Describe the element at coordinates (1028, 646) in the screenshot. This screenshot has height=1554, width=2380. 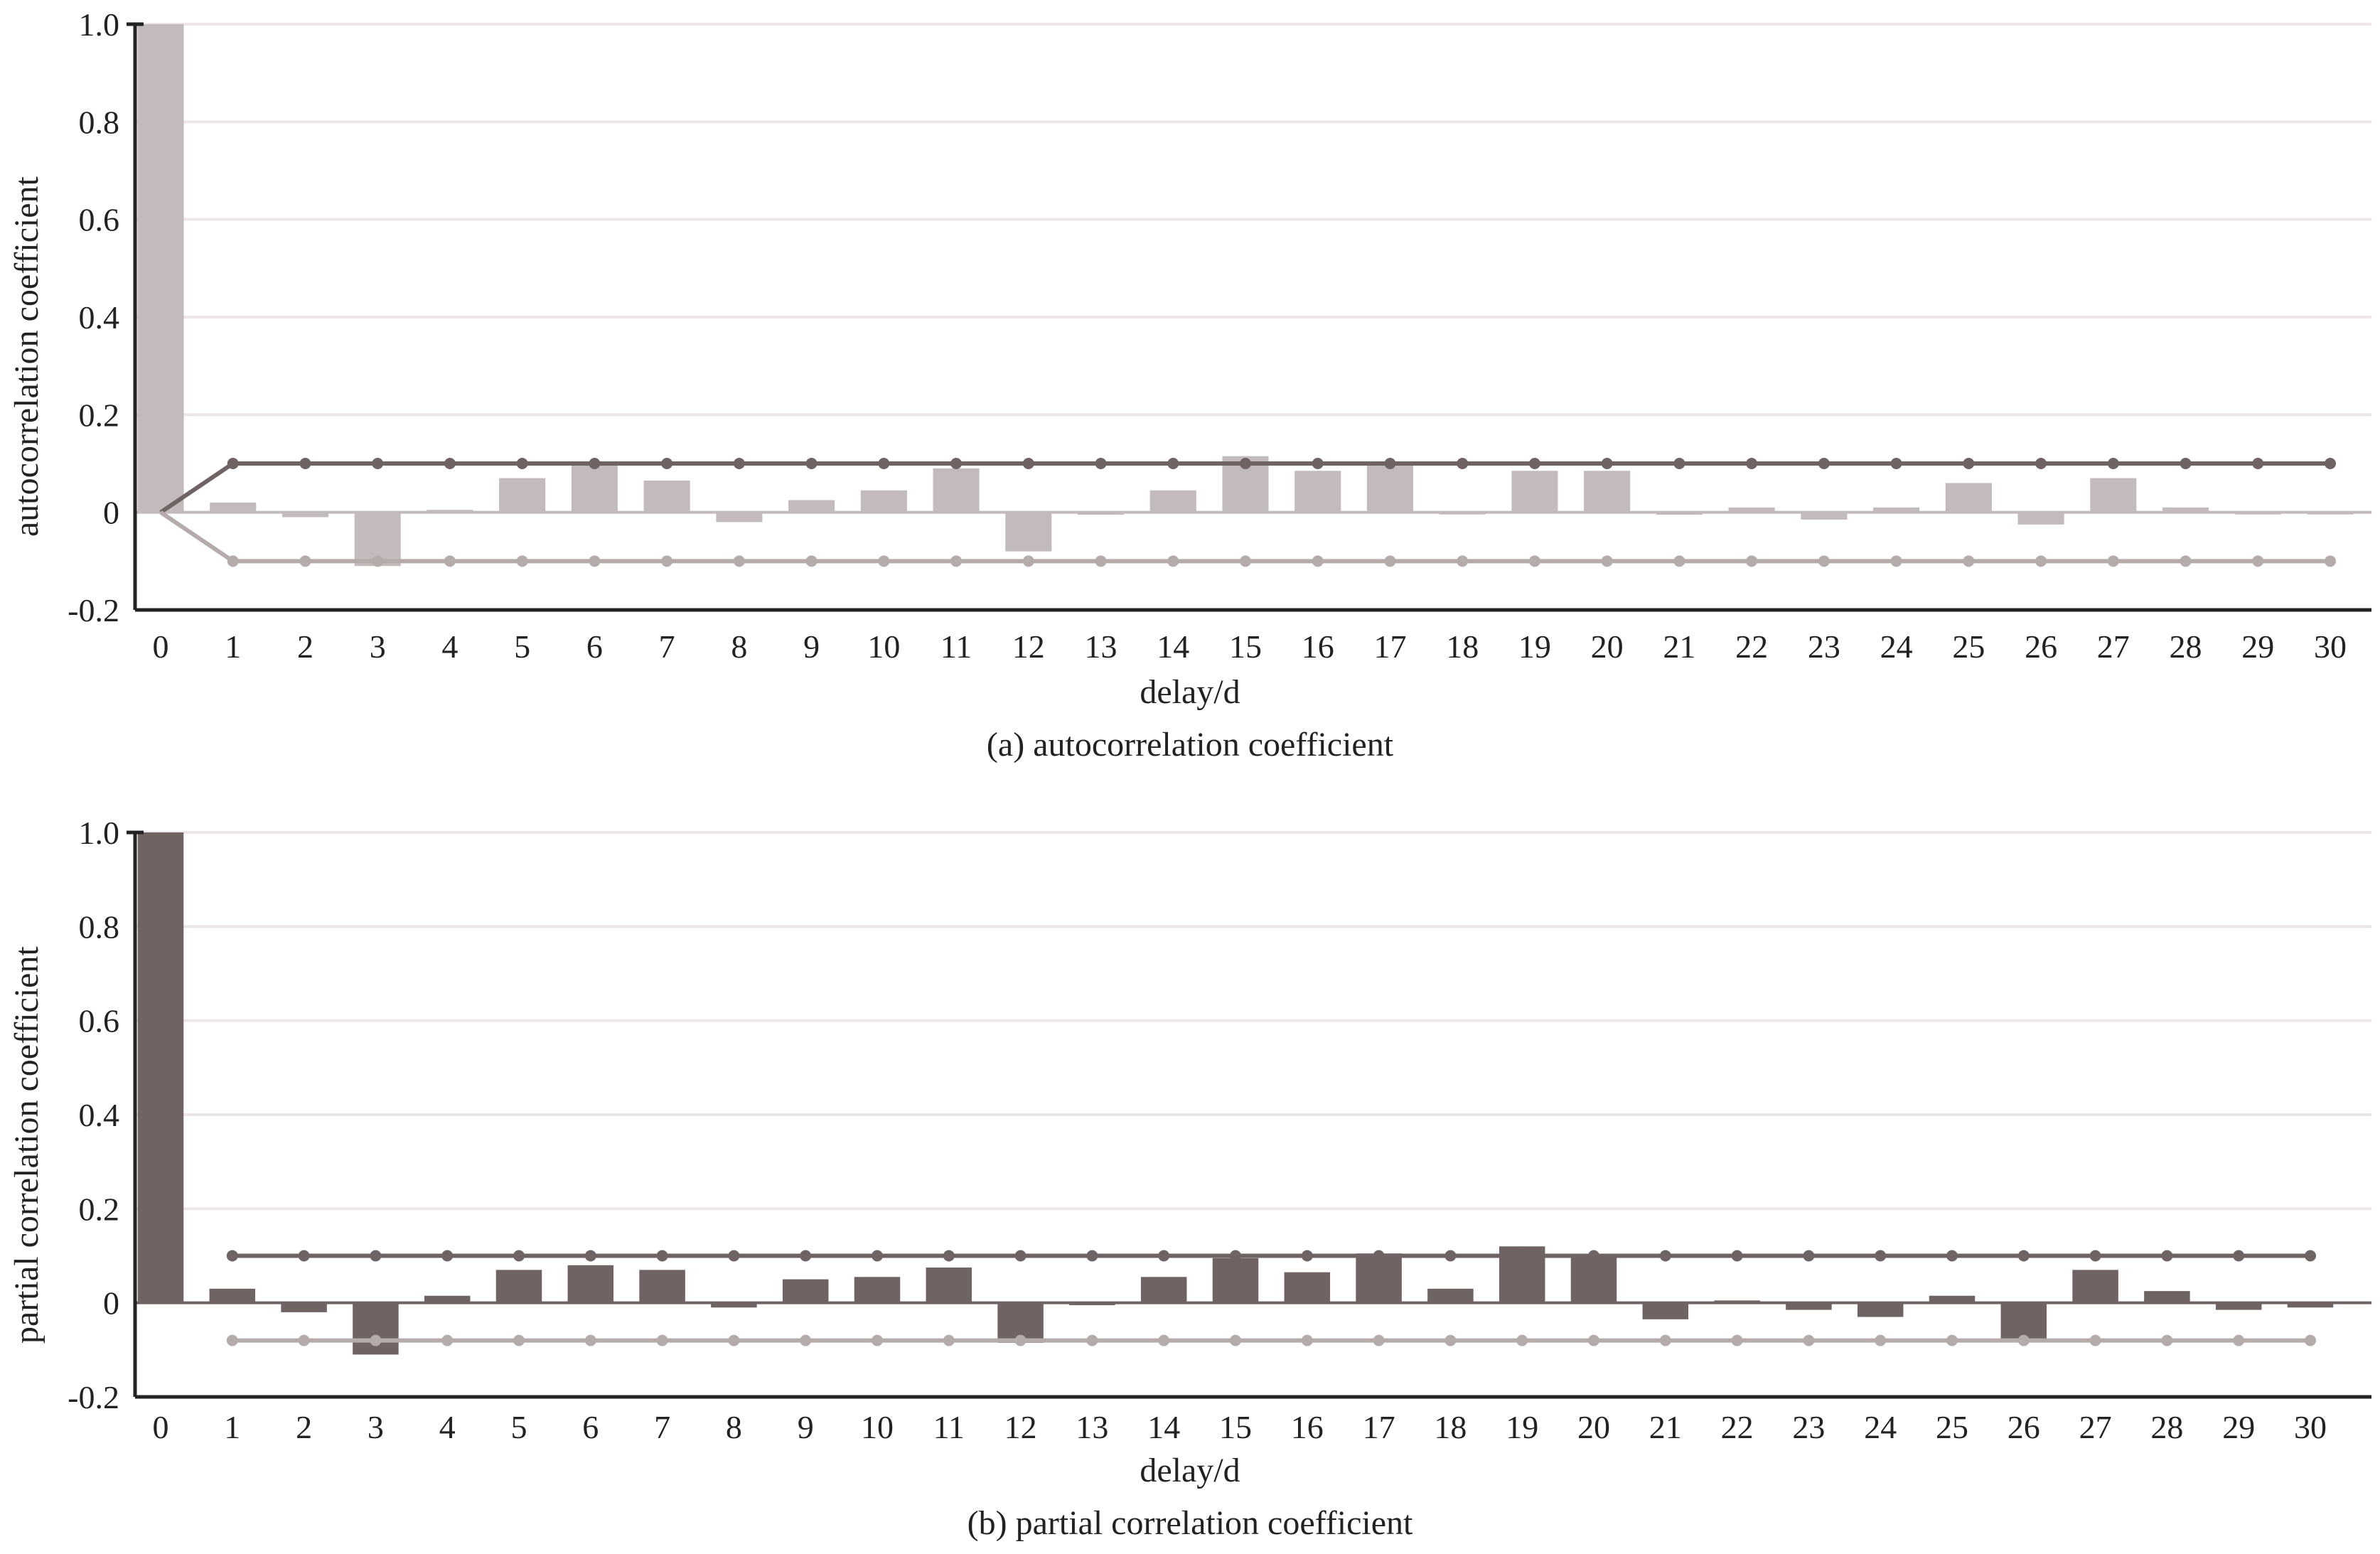
I see `acf-x-tick-label: 12` at that location.